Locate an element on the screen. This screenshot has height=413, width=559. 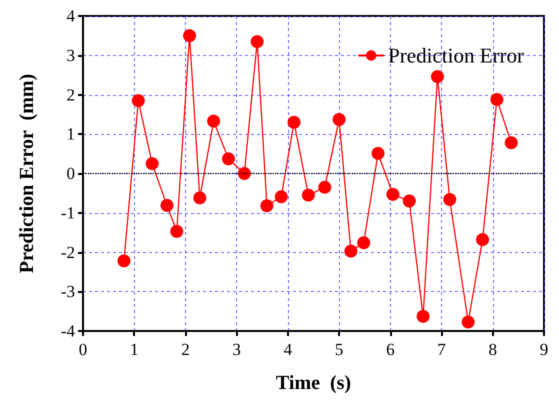
y-tick-label: -2 is located at coordinates (67, 252).